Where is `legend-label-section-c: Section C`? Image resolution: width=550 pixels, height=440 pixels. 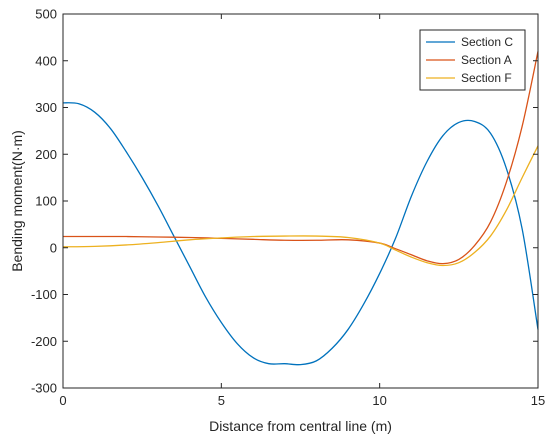 legend-label-section-c: Section C is located at coordinates (487, 42).